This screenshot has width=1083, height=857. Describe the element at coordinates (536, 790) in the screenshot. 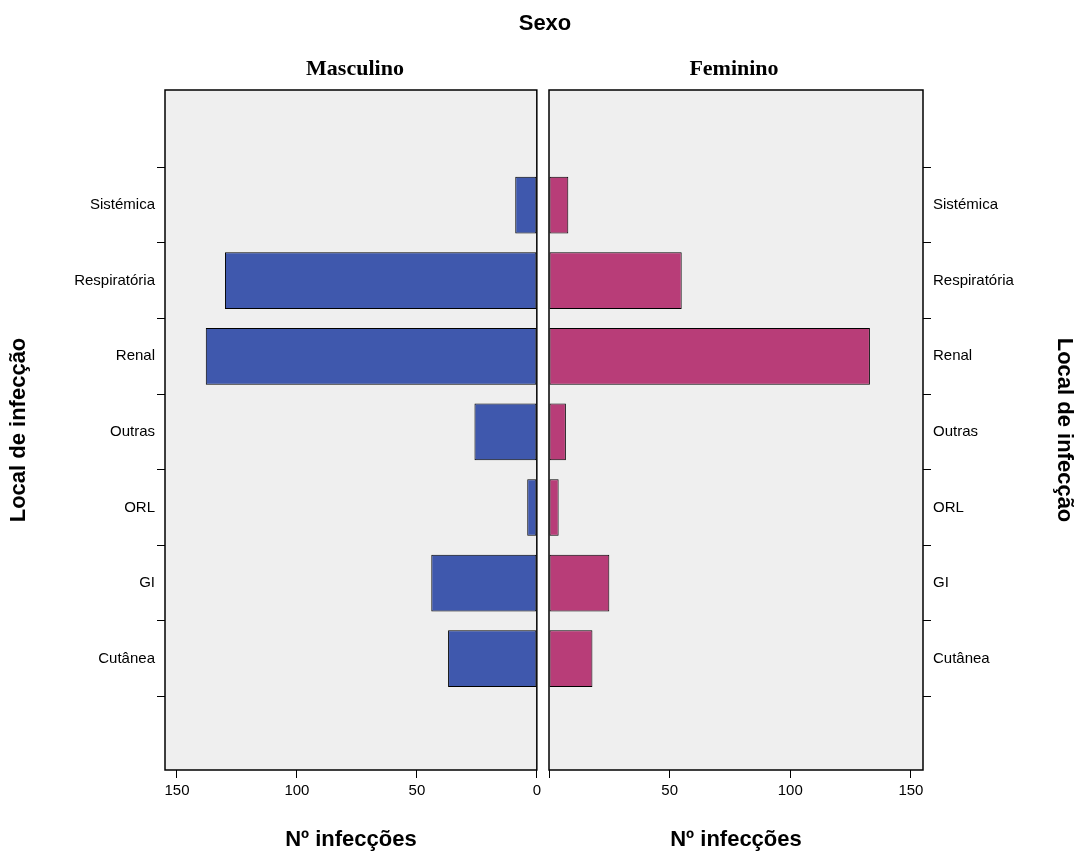

I see `x-tick-label: 0` at that location.